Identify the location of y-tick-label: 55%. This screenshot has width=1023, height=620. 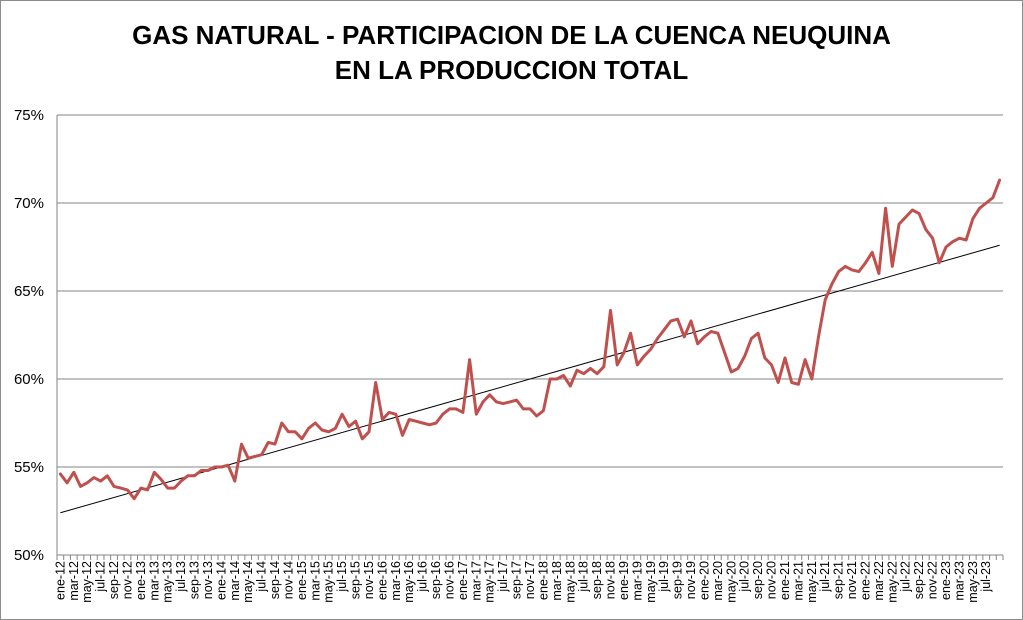
(29, 467).